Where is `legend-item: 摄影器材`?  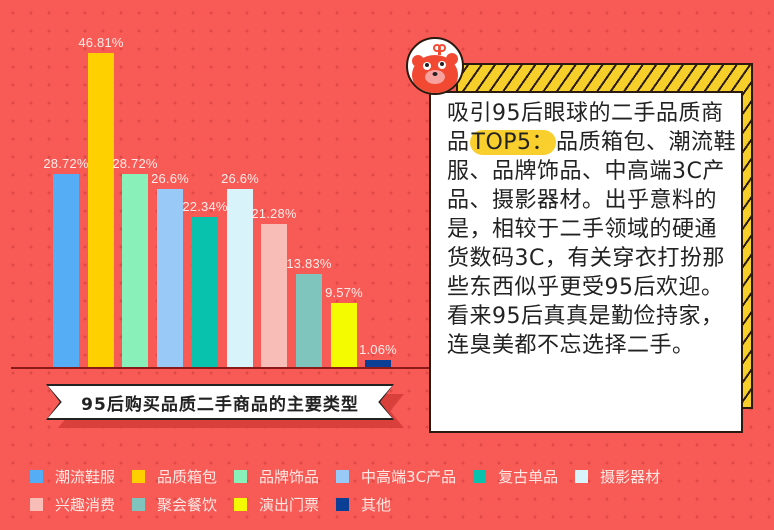
legend-item: 摄影器材 is located at coordinates (617, 476).